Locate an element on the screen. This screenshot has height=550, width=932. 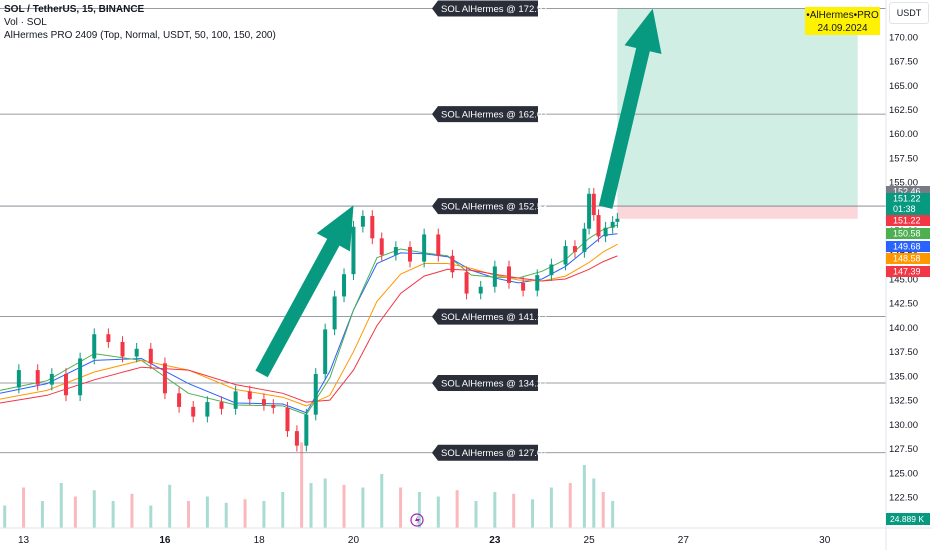
y-tick-label: 170.00 is located at coordinates (903, 37).